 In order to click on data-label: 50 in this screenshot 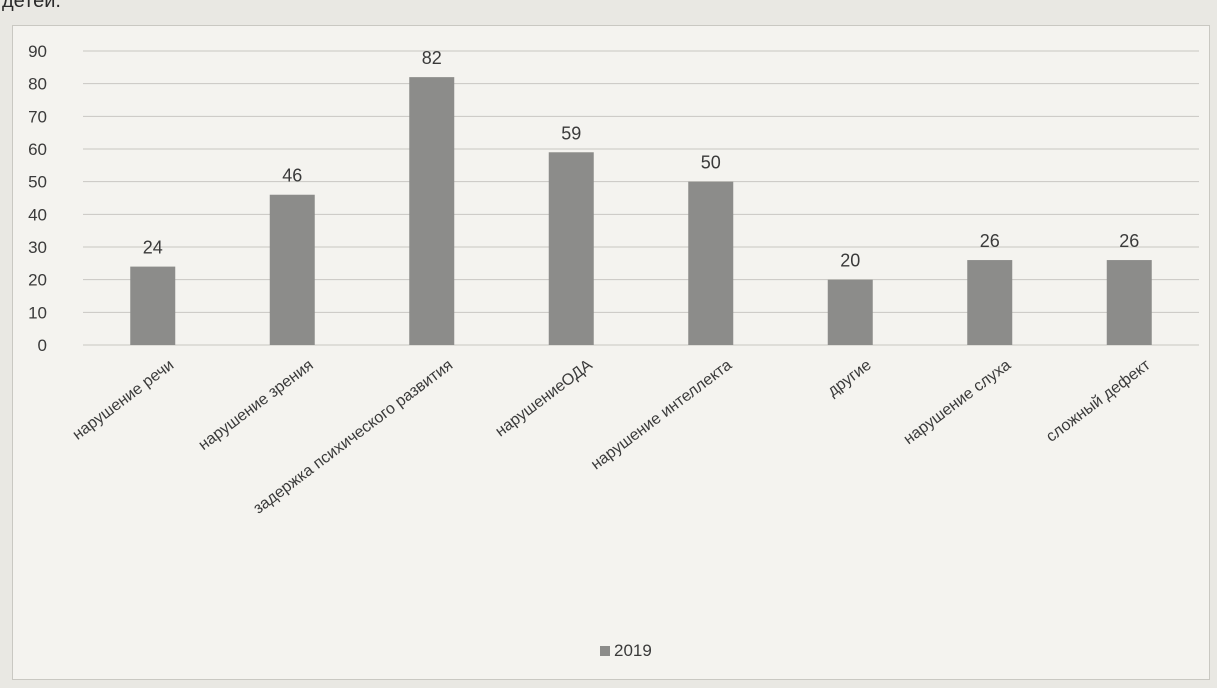, I will do `click(711, 163)`.